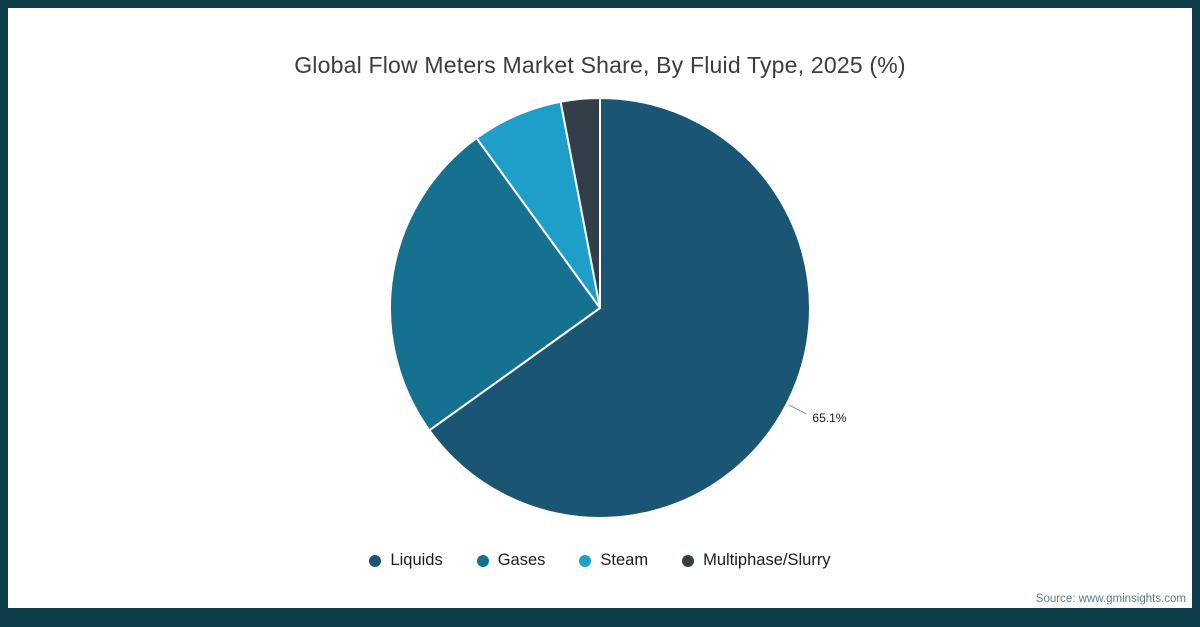 The height and width of the screenshot is (627, 1200). What do you see at coordinates (585, 560) in the screenshot?
I see `legend-swatch-steam` at bounding box center [585, 560].